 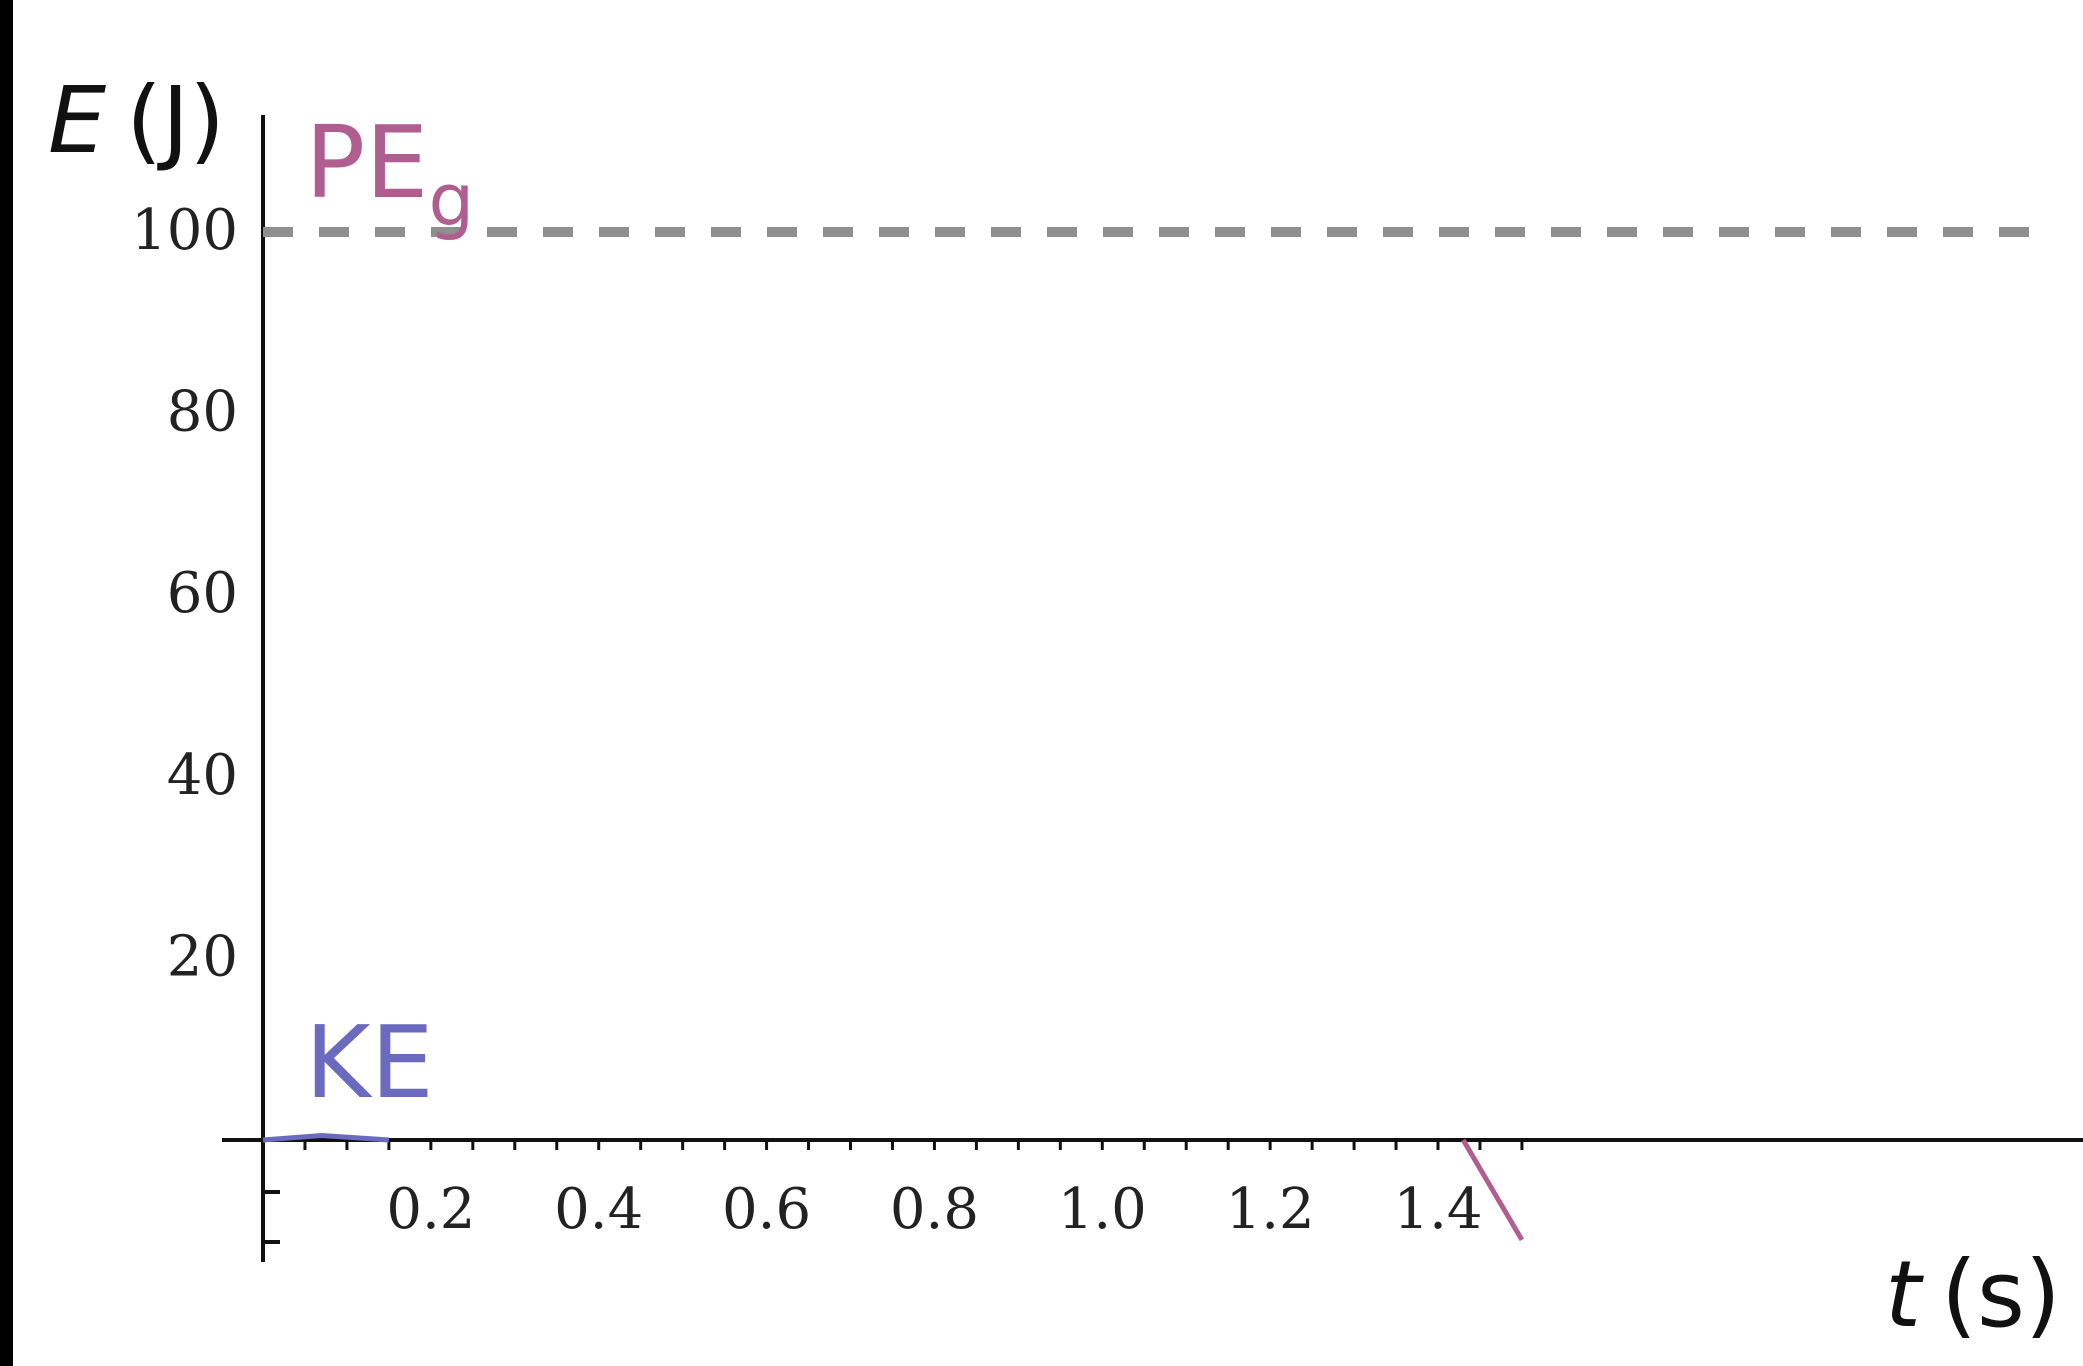 I want to click on x-tick-labels: 0.2 0.4 0.6 0.8 1.0 1.2 1.4, so click(x=934, y=1209).